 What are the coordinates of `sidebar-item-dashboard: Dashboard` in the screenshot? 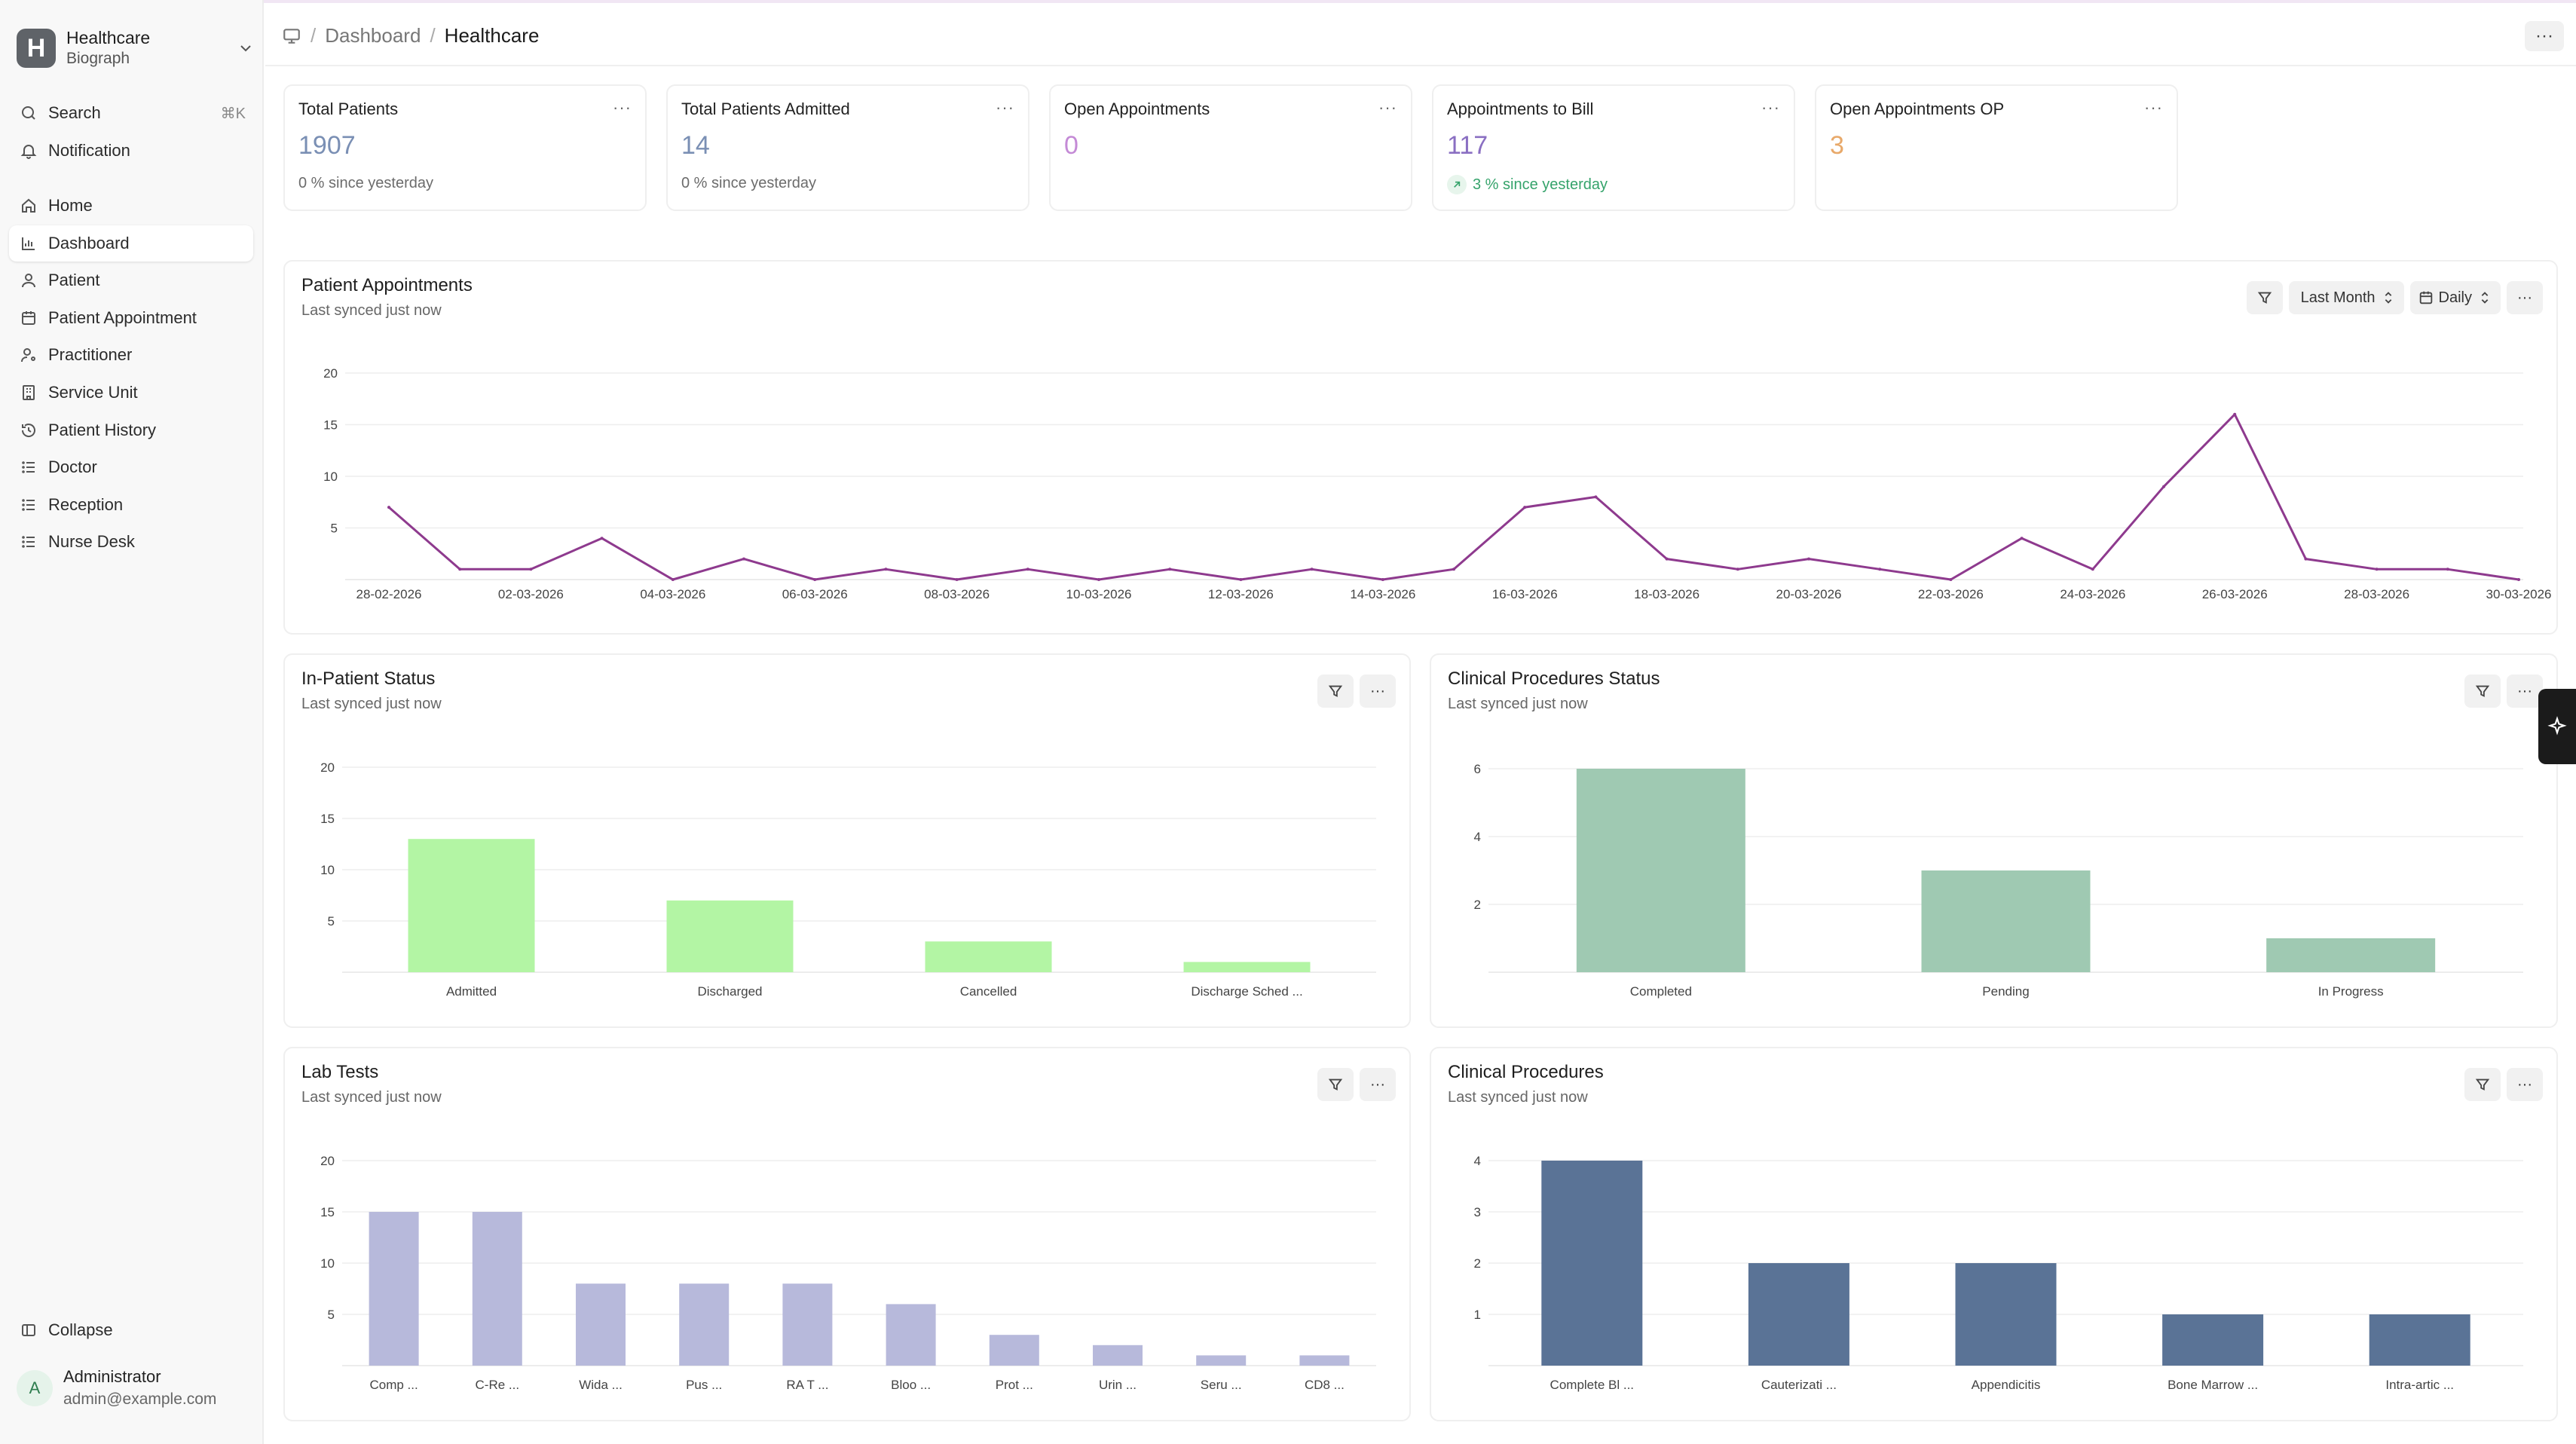 It's located at (131, 243).